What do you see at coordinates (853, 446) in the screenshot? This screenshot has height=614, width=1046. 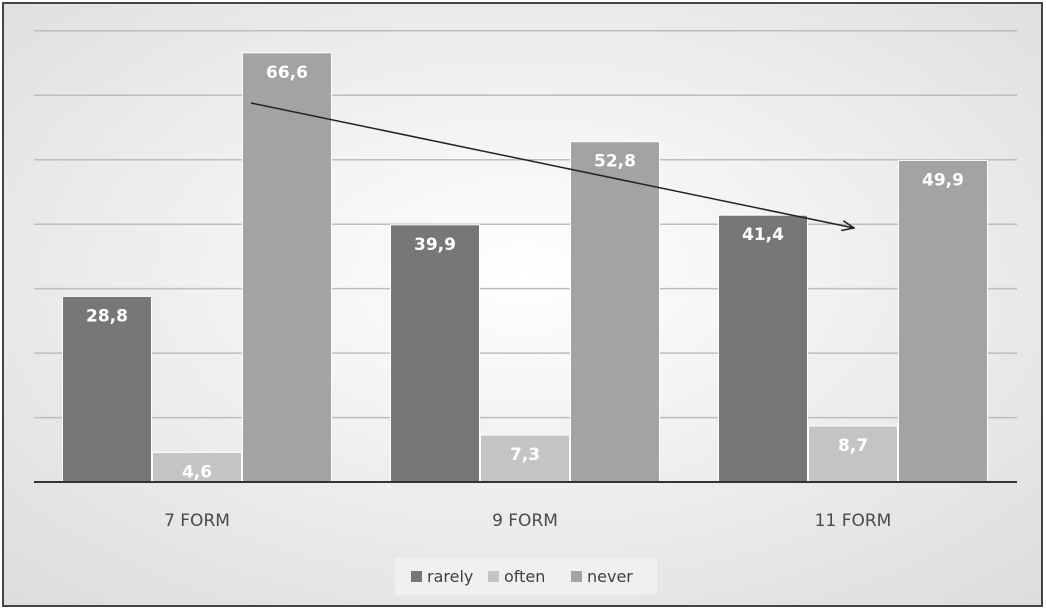 I see `data-label: 8,7` at bounding box center [853, 446].